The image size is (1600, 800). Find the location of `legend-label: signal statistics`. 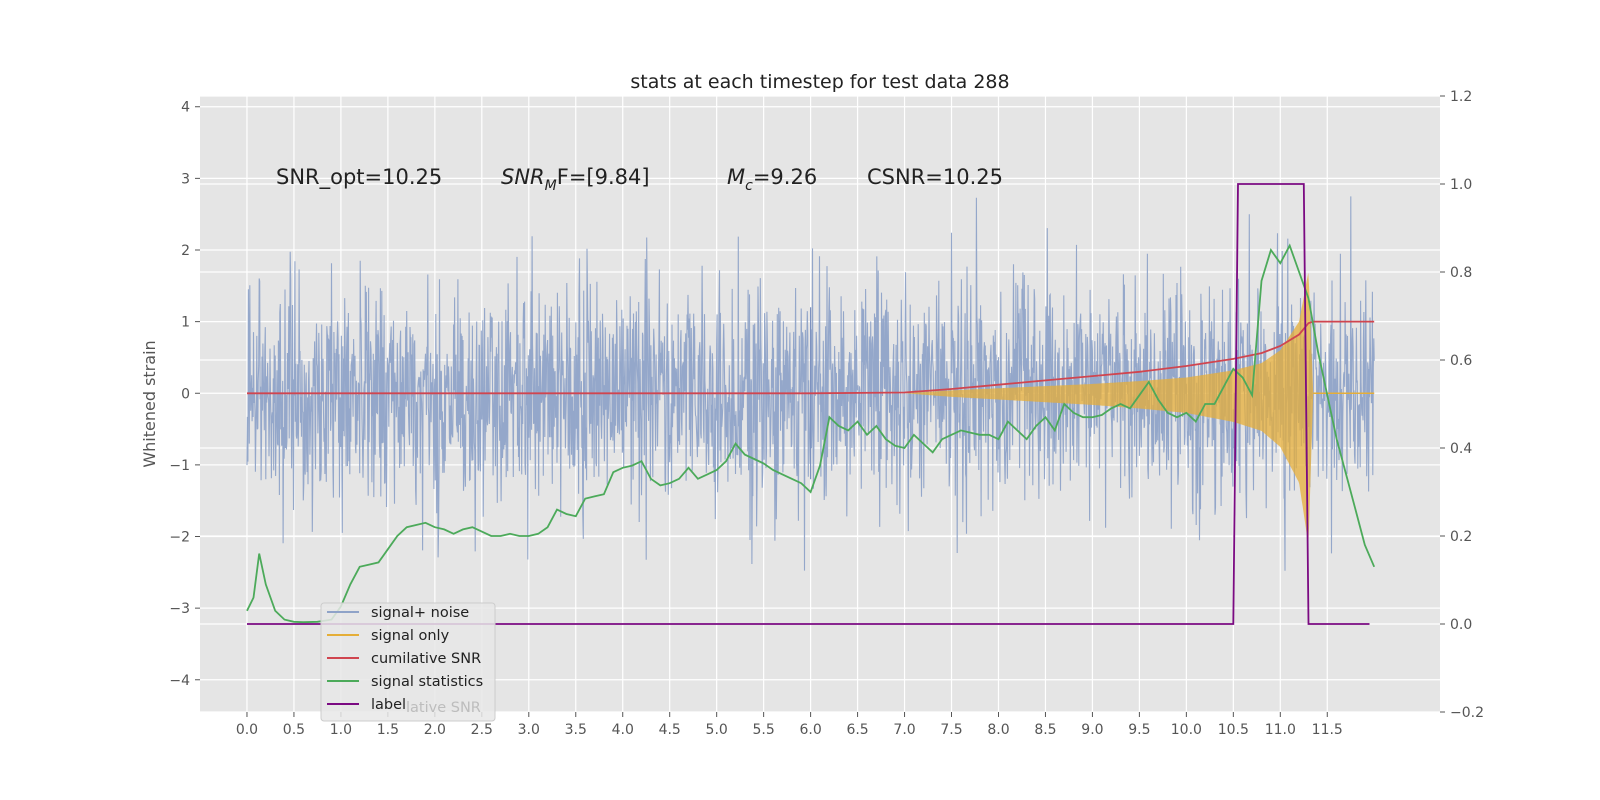

legend-label: signal statistics is located at coordinates (427, 682).